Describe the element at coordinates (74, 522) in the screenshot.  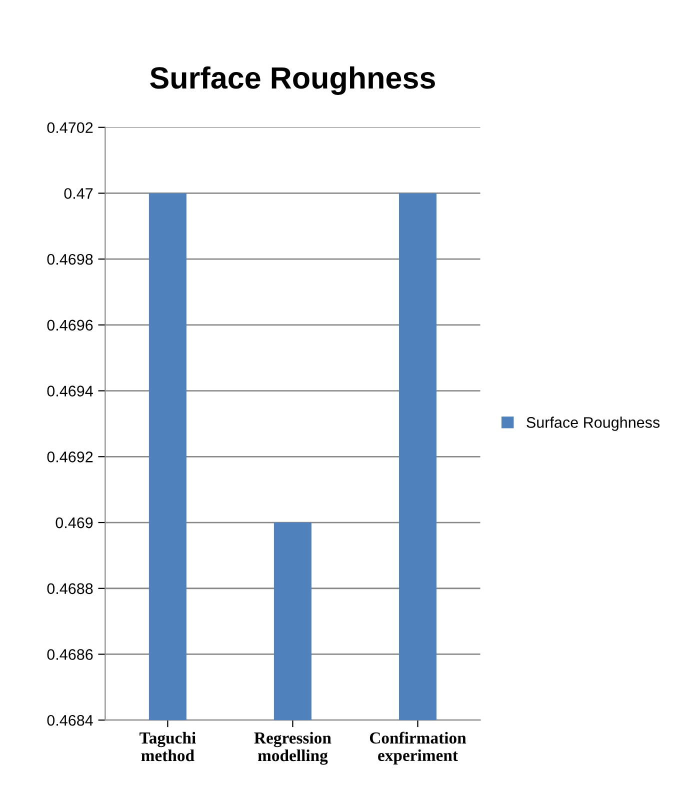
I see `y-tick-label: 0.469` at that location.